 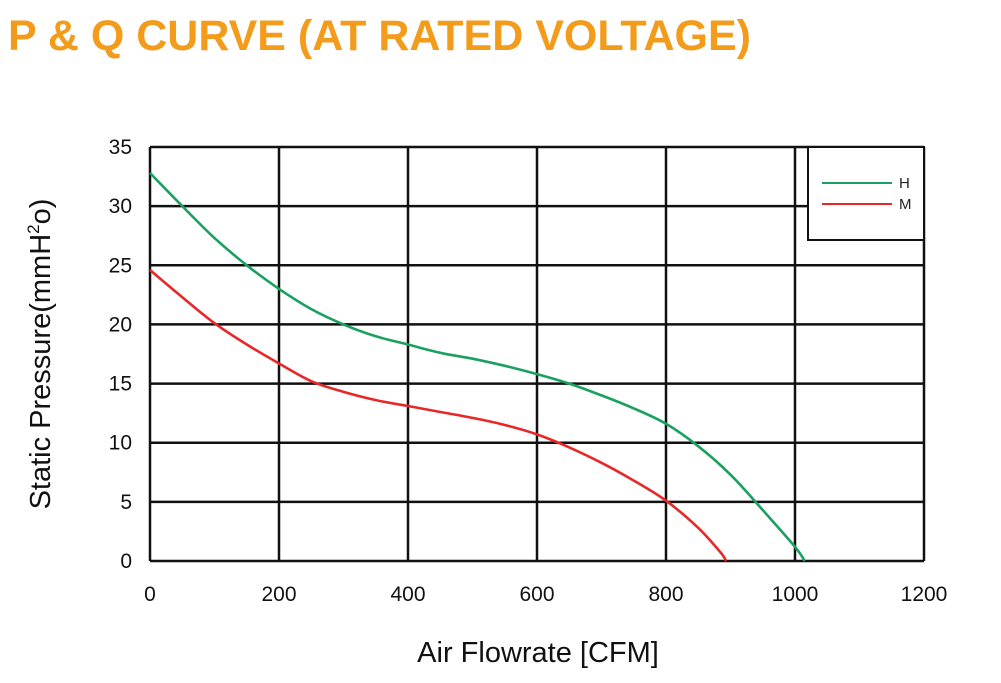 I want to click on x-tick-label: 400, so click(x=407, y=594).